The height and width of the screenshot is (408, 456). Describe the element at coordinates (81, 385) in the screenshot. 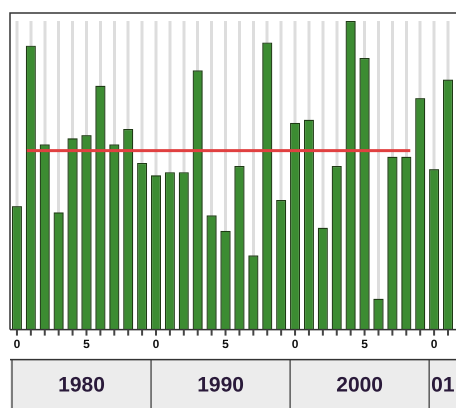

I see `text: 1980` at that location.